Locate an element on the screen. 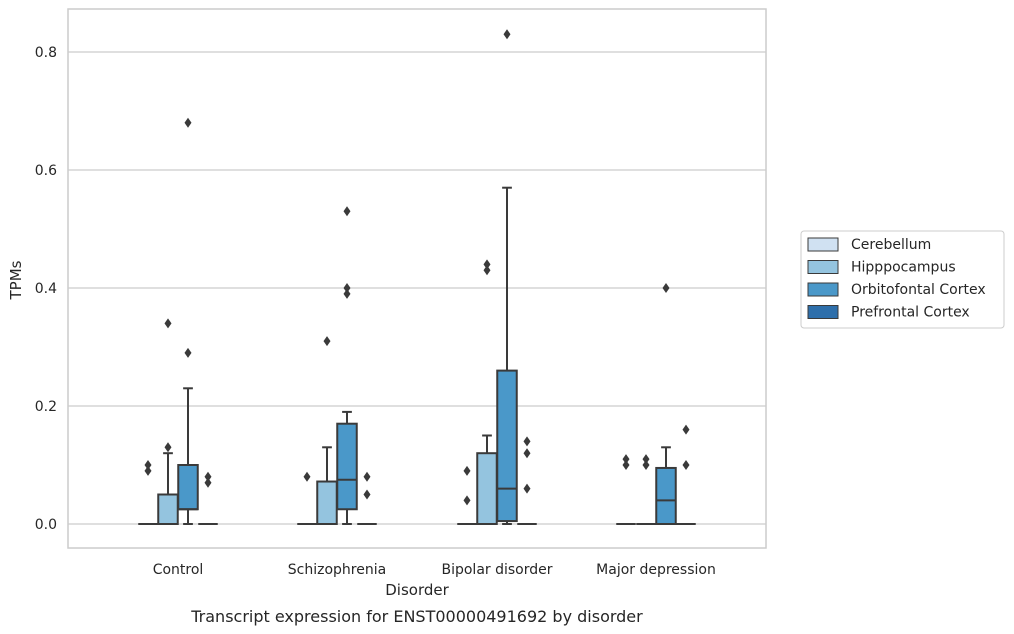 The image size is (1014, 634). y-tick-label: 0.6 is located at coordinates (46, 171).